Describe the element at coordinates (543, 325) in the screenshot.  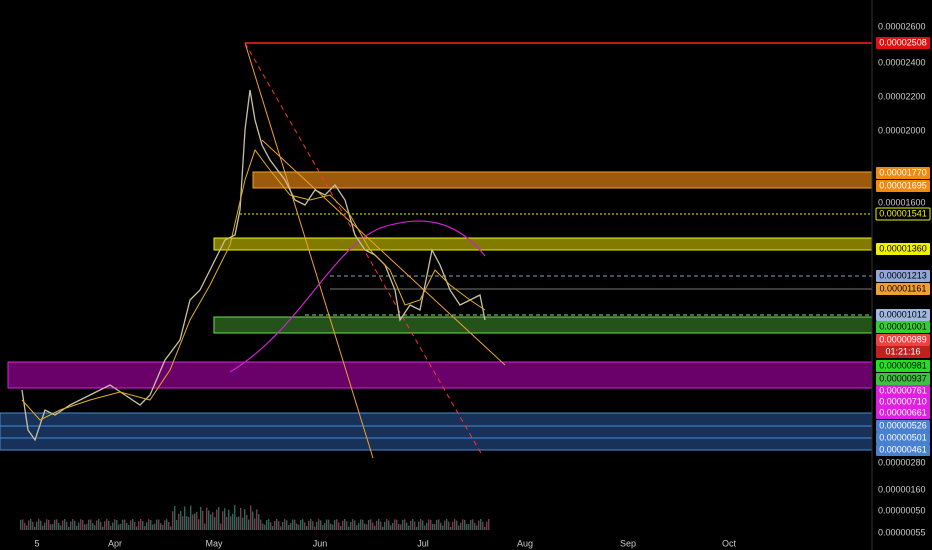
I see `green-zone` at that location.